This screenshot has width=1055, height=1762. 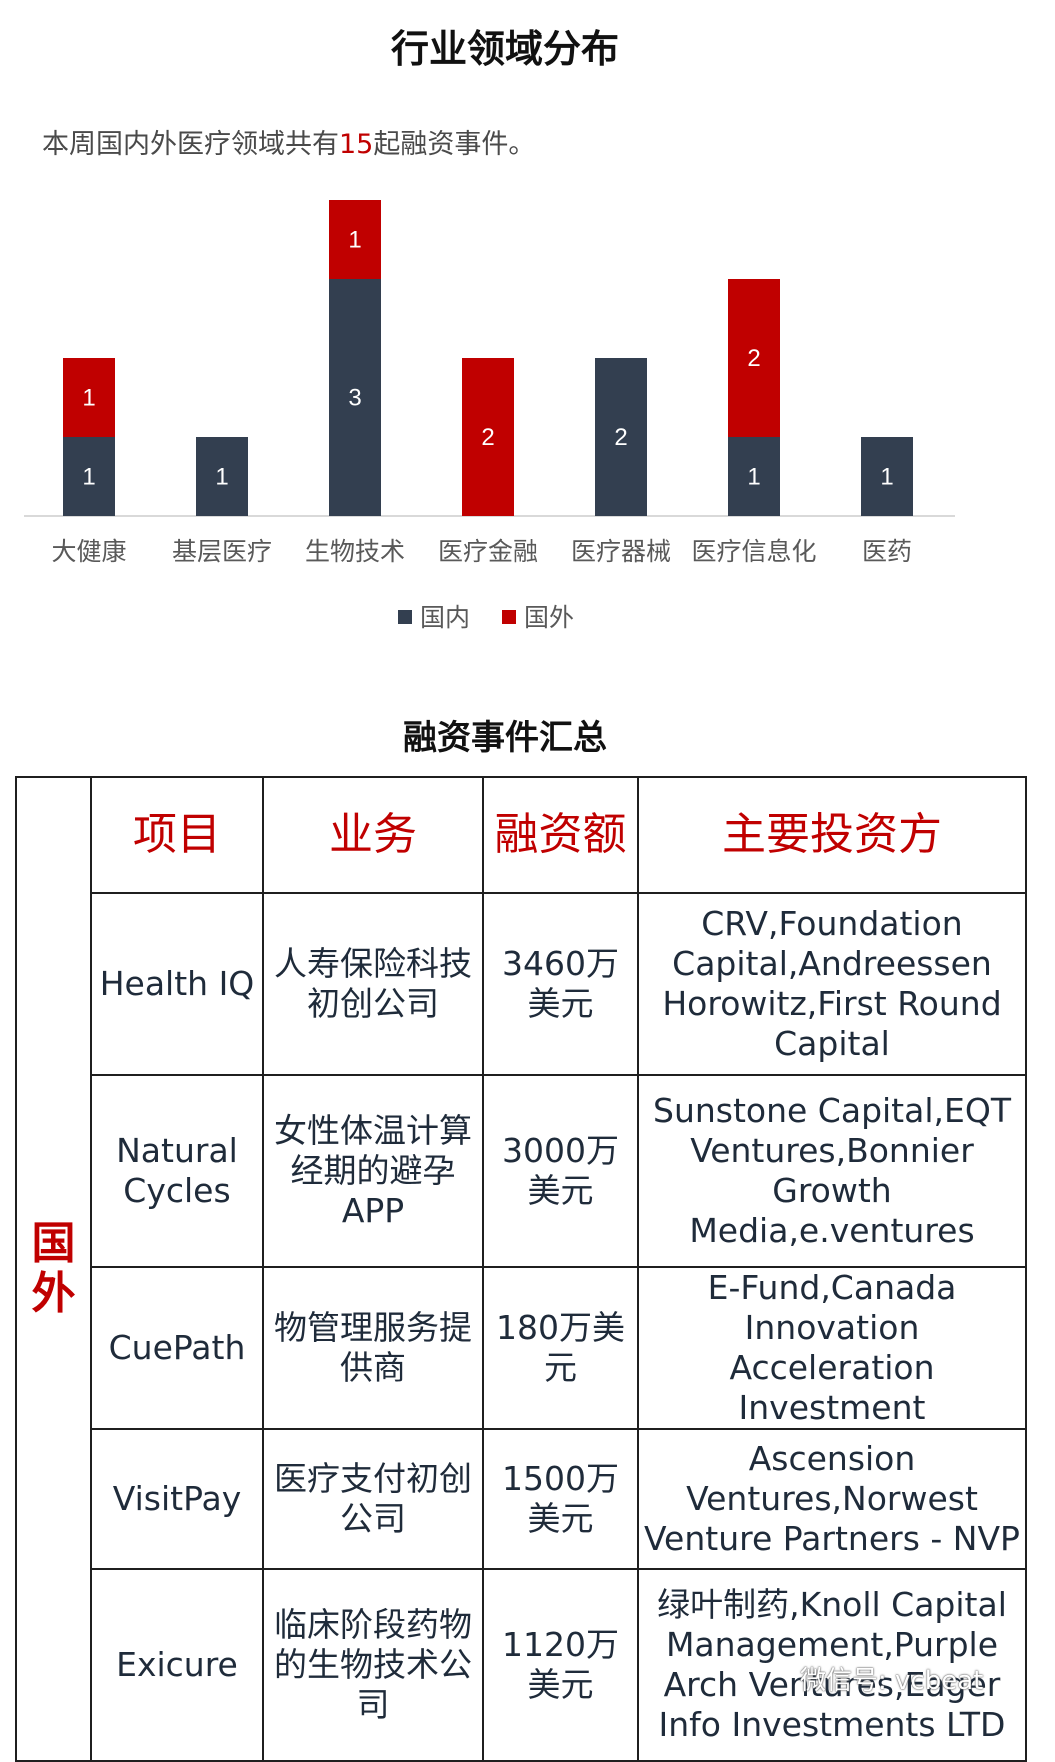 What do you see at coordinates (190, 144) in the screenshot?
I see `summary-prefix: 本周国内外医疗领域共有` at bounding box center [190, 144].